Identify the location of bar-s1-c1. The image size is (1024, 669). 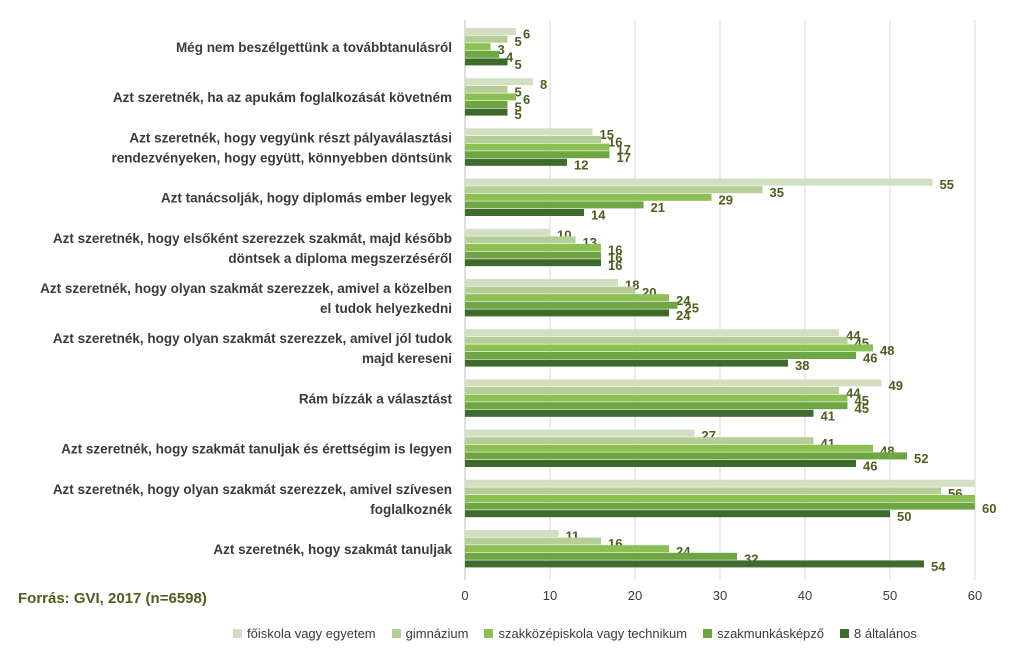
(486, 89).